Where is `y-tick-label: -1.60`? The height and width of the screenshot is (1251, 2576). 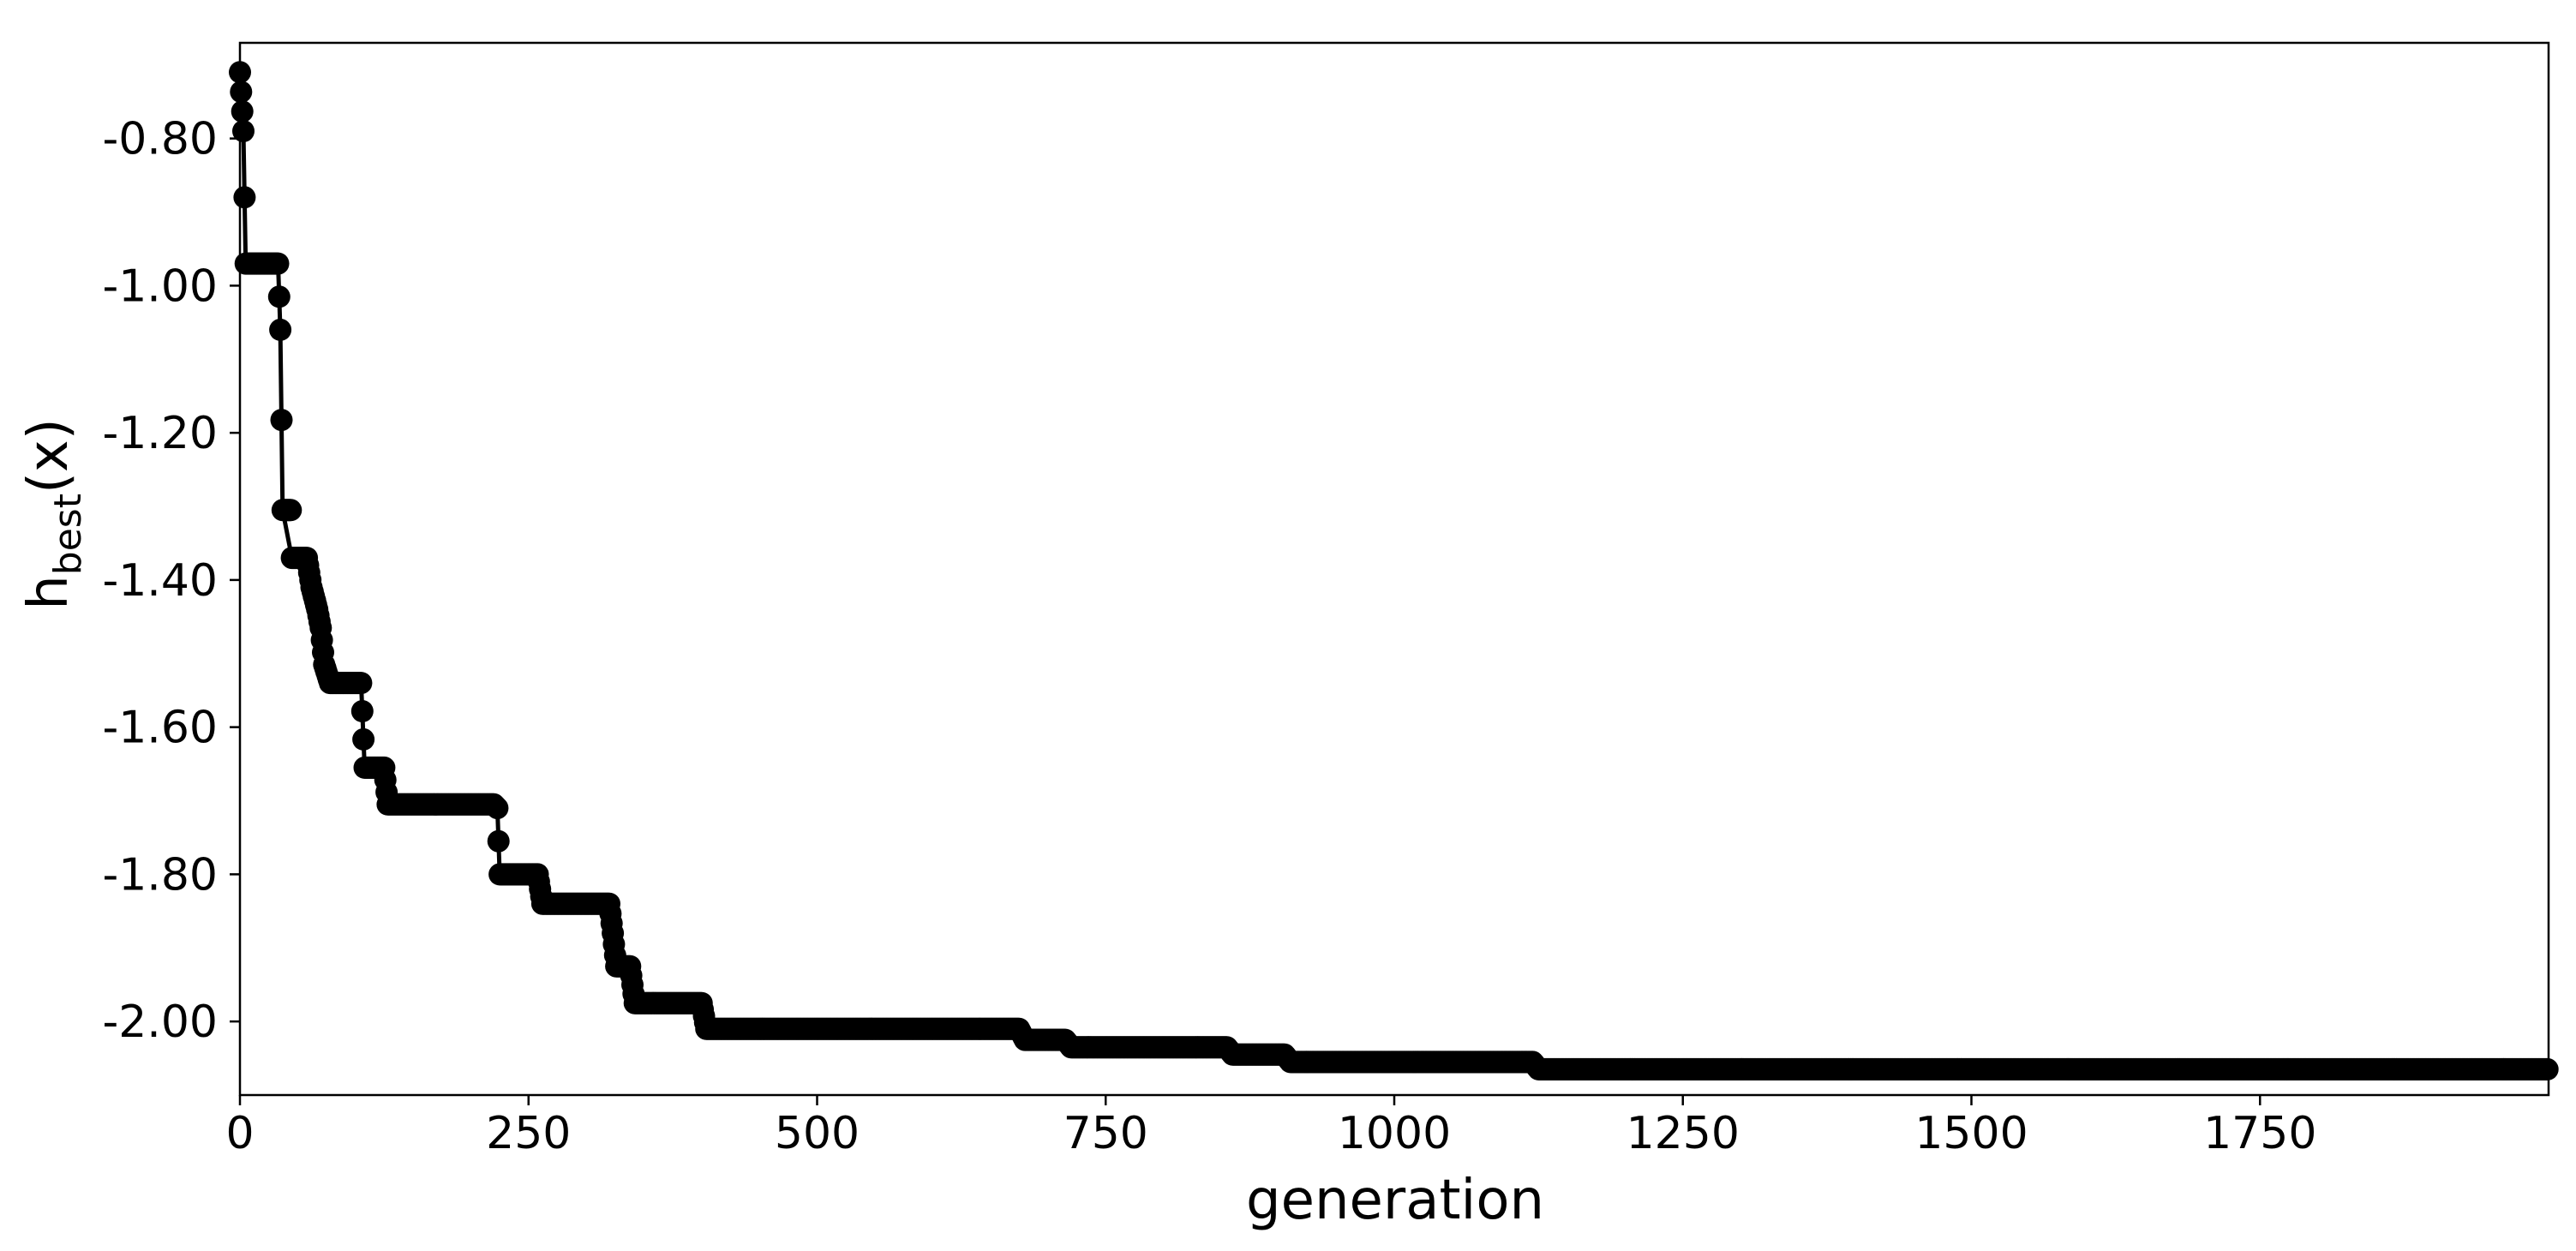
y-tick-label: -1.60 is located at coordinates (160, 728).